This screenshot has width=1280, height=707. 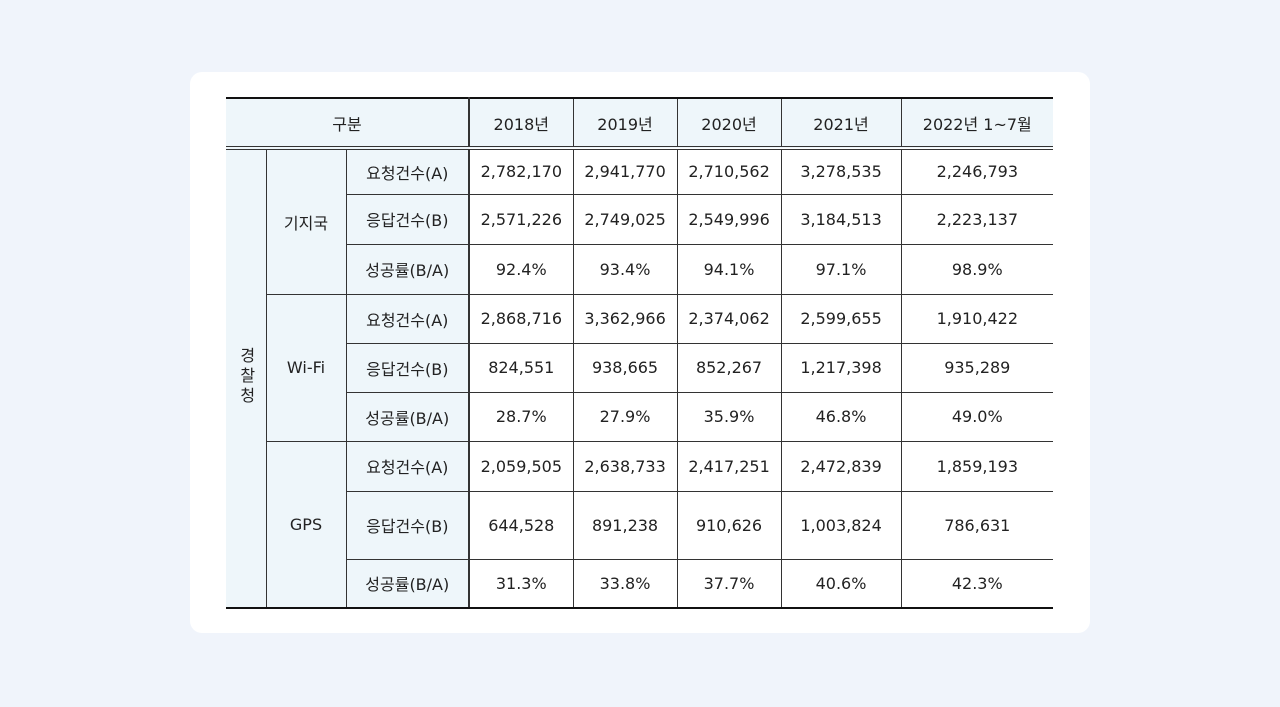 I want to click on value-cell: 1,910,422, so click(x=977, y=318).